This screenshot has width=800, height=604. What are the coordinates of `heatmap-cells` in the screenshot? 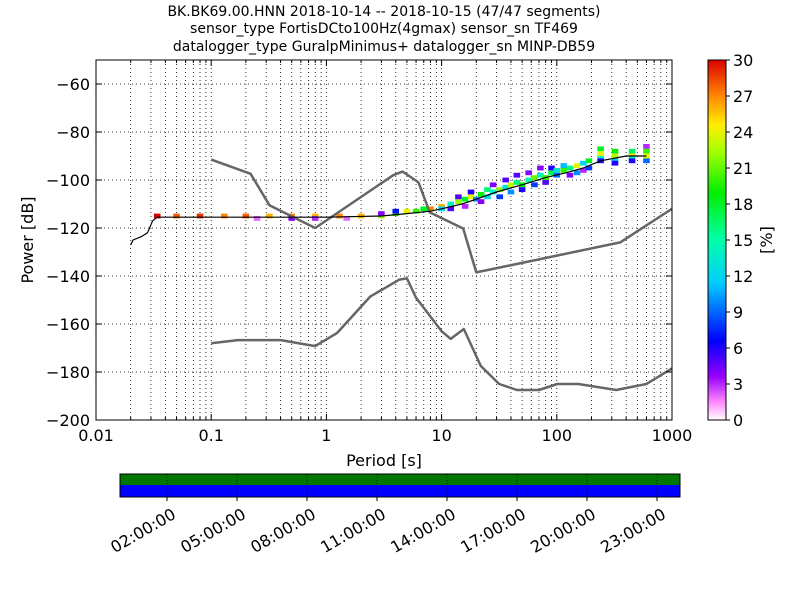 It's located at (401, 182).